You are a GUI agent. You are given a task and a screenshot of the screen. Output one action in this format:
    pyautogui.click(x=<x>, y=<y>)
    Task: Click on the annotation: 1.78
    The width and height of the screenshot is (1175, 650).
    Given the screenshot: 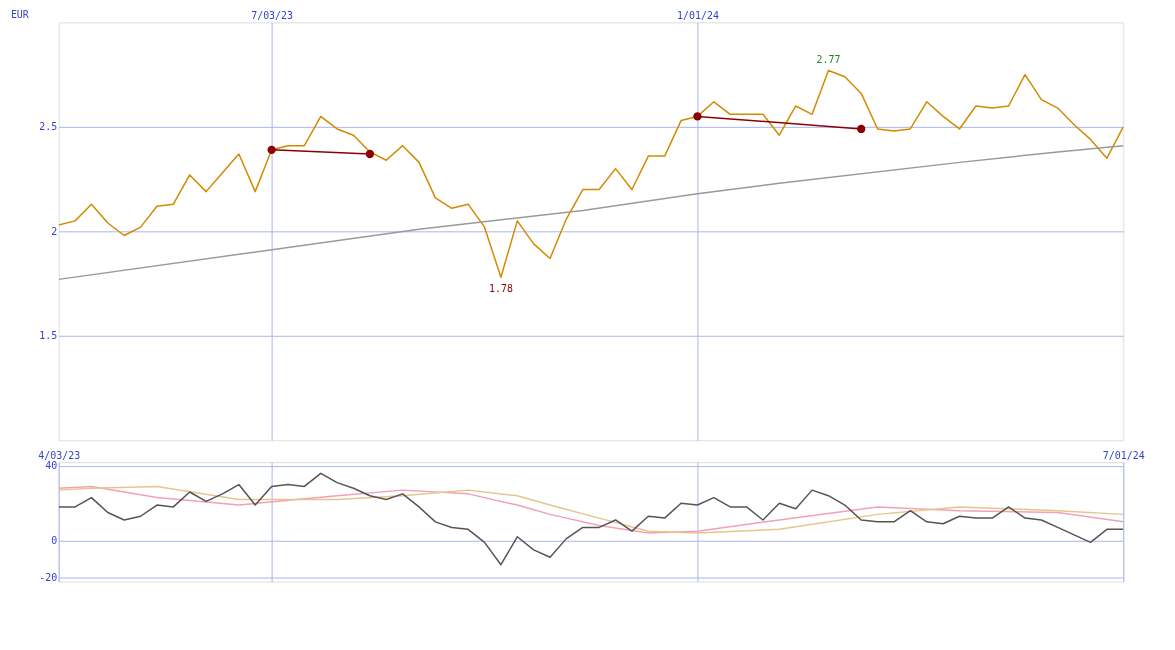 What is the action you would take?
    pyautogui.click(x=500, y=289)
    